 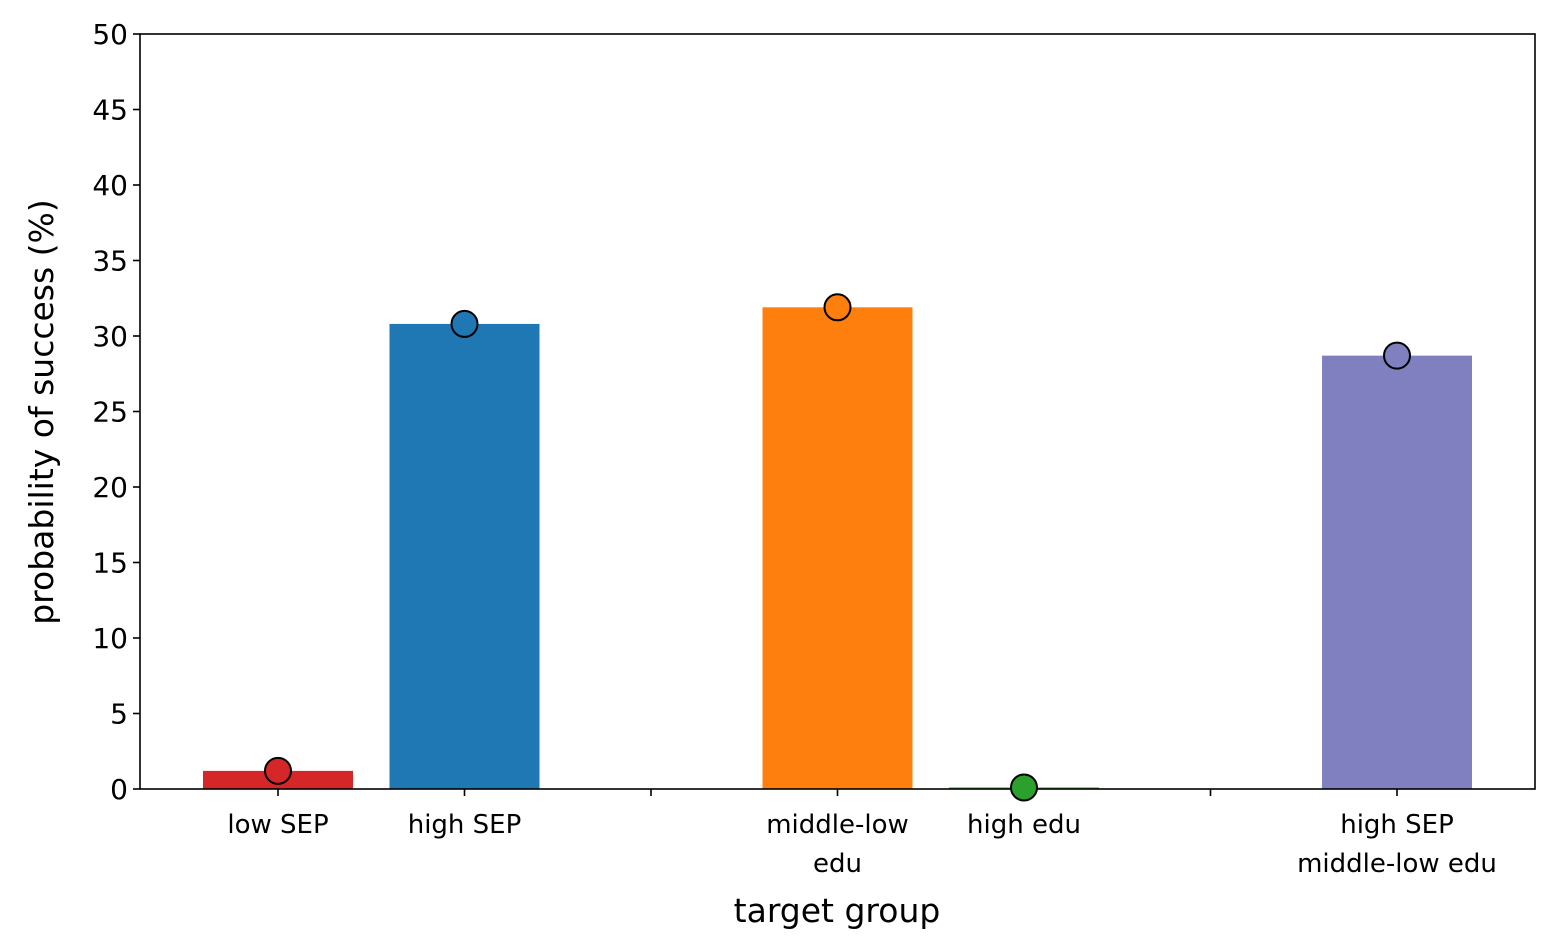 I want to click on y-tick-label-1: 5, so click(x=119, y=714).